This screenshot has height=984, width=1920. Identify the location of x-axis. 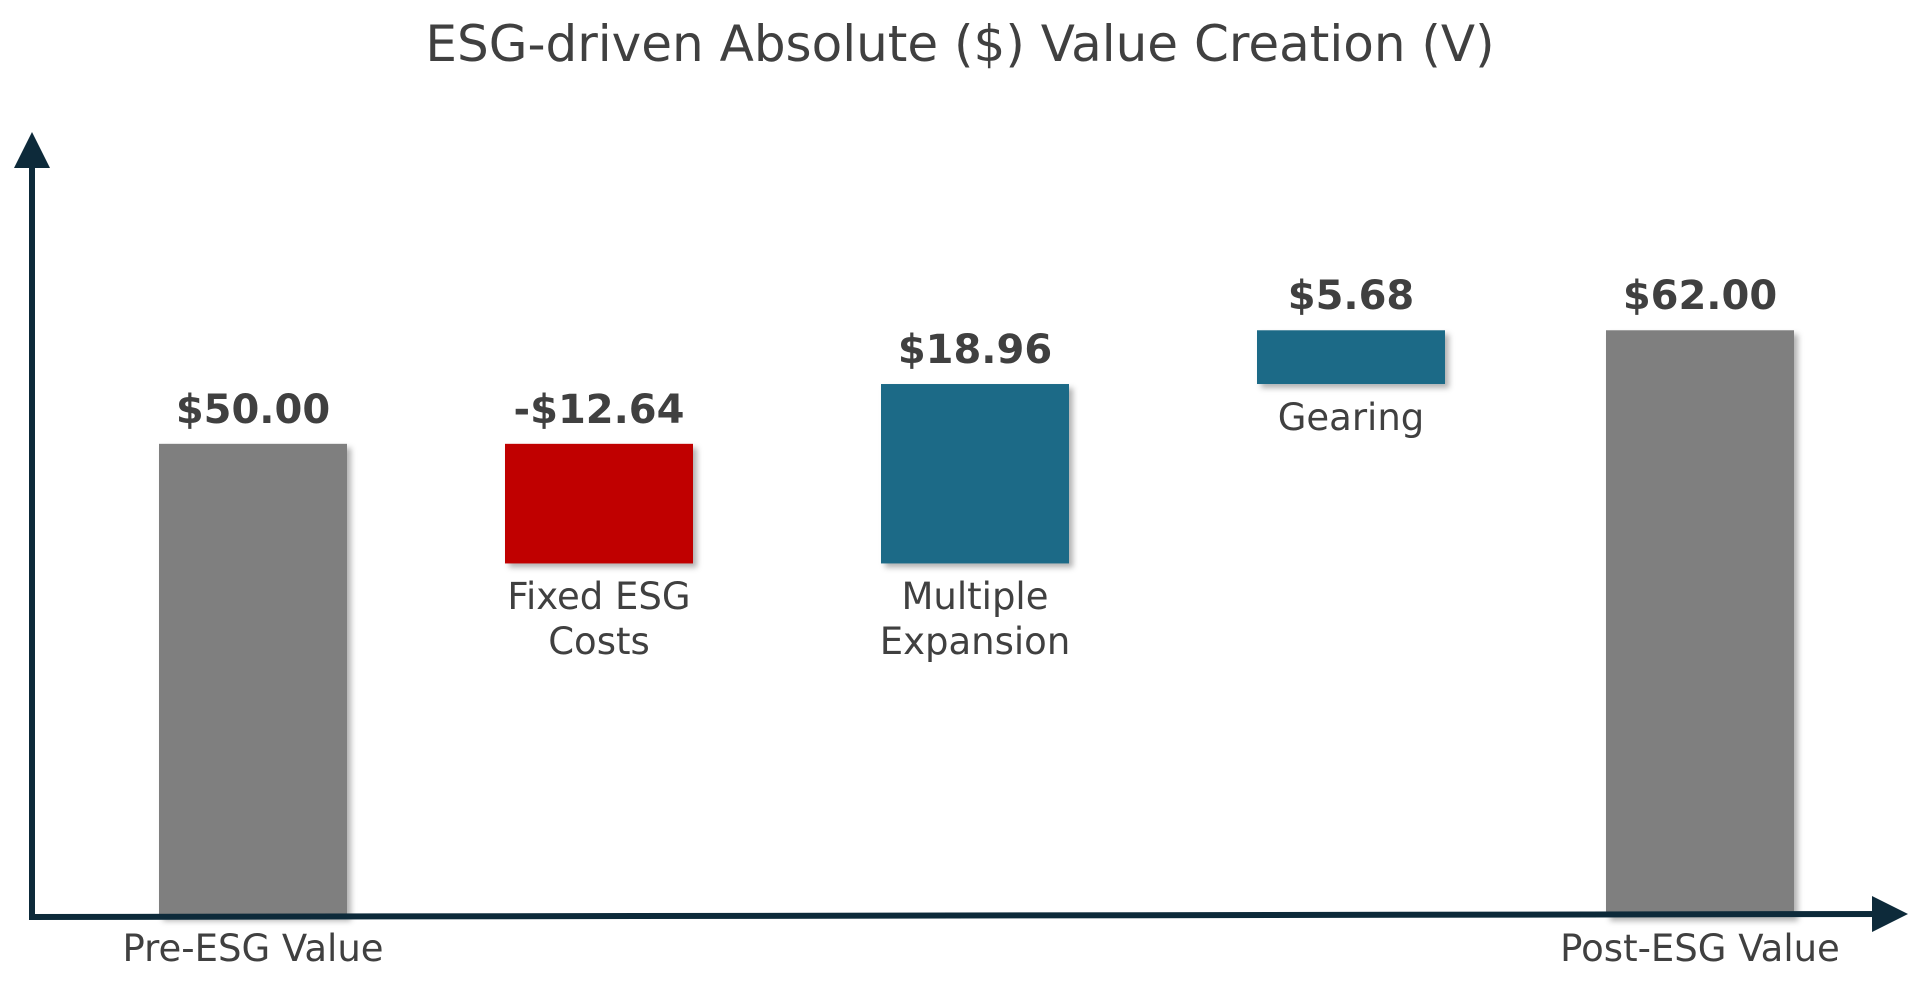
(968, 914).